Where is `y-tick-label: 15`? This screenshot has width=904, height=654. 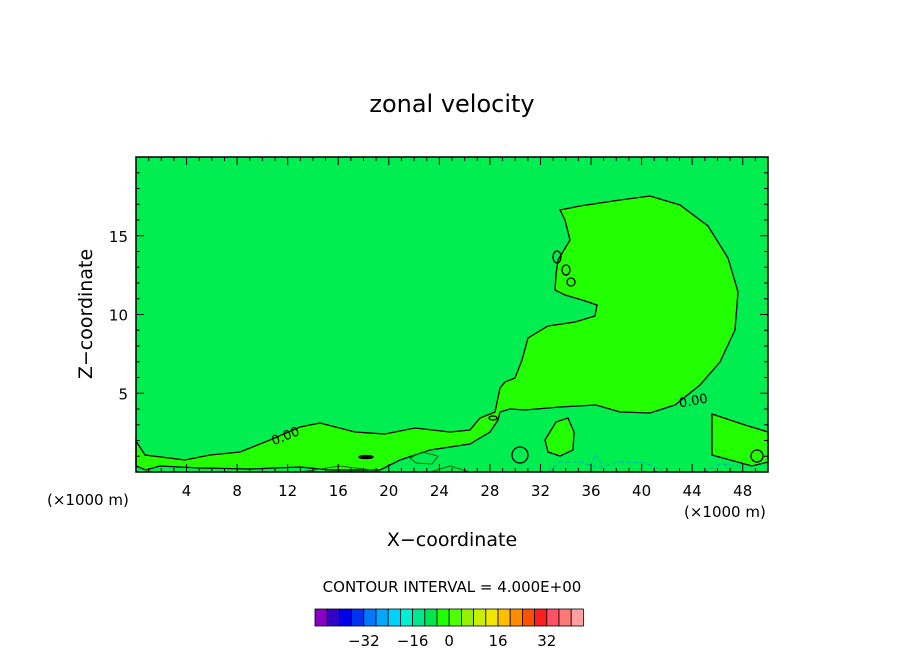
y-tick-label: 15 is located at coordinates (118, 237).